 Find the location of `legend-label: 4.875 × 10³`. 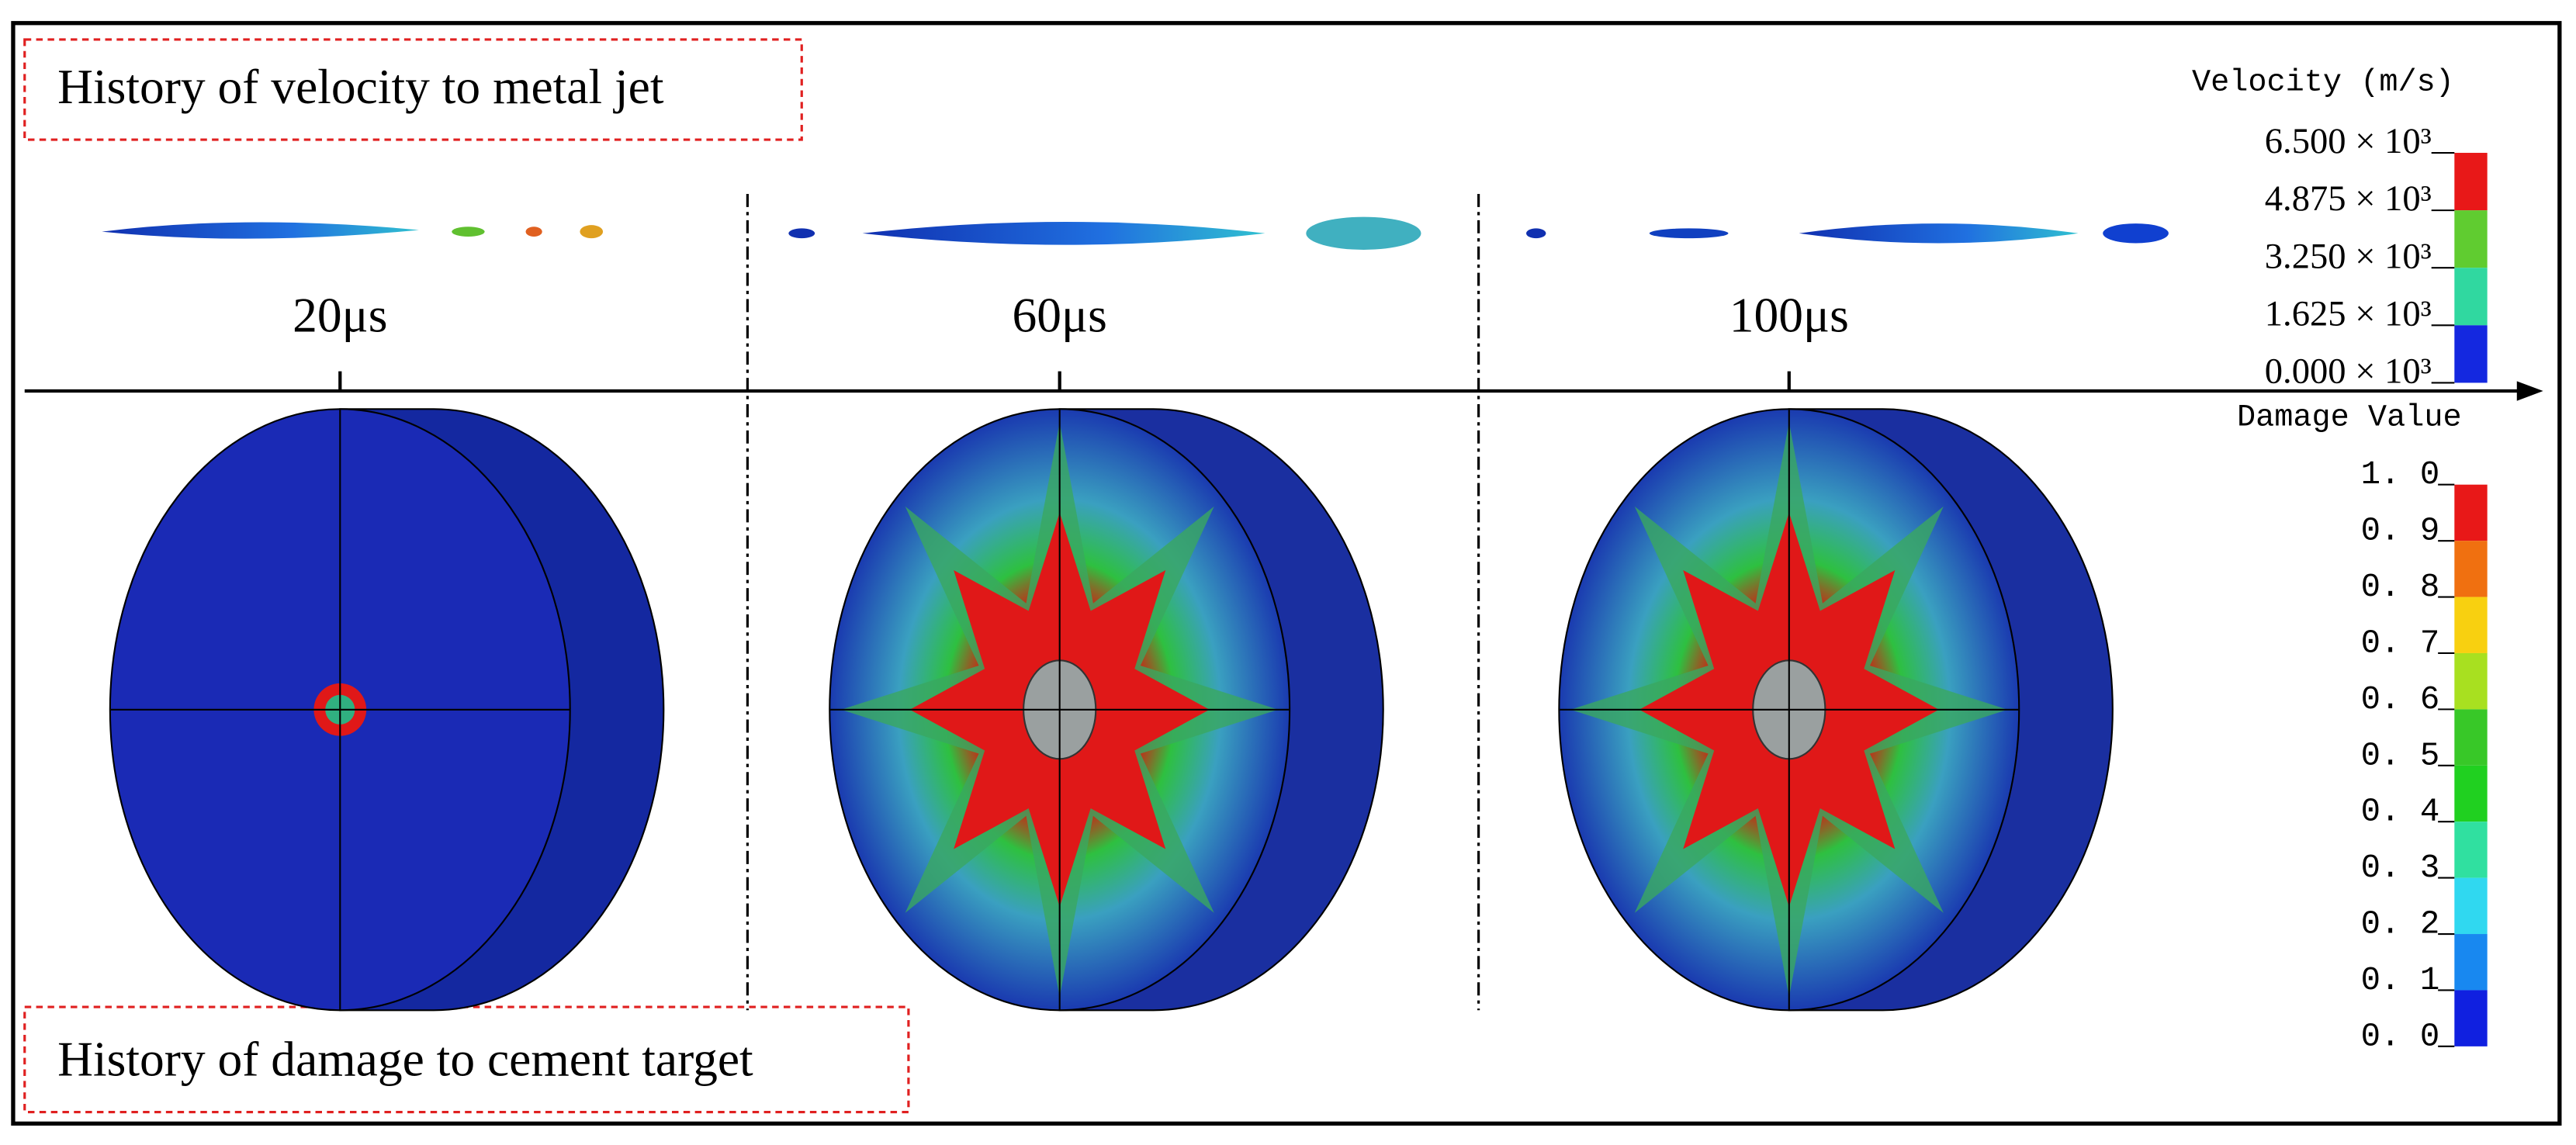

legend-label: 4.875 × 10³ is located at coordinates (2348, 199).